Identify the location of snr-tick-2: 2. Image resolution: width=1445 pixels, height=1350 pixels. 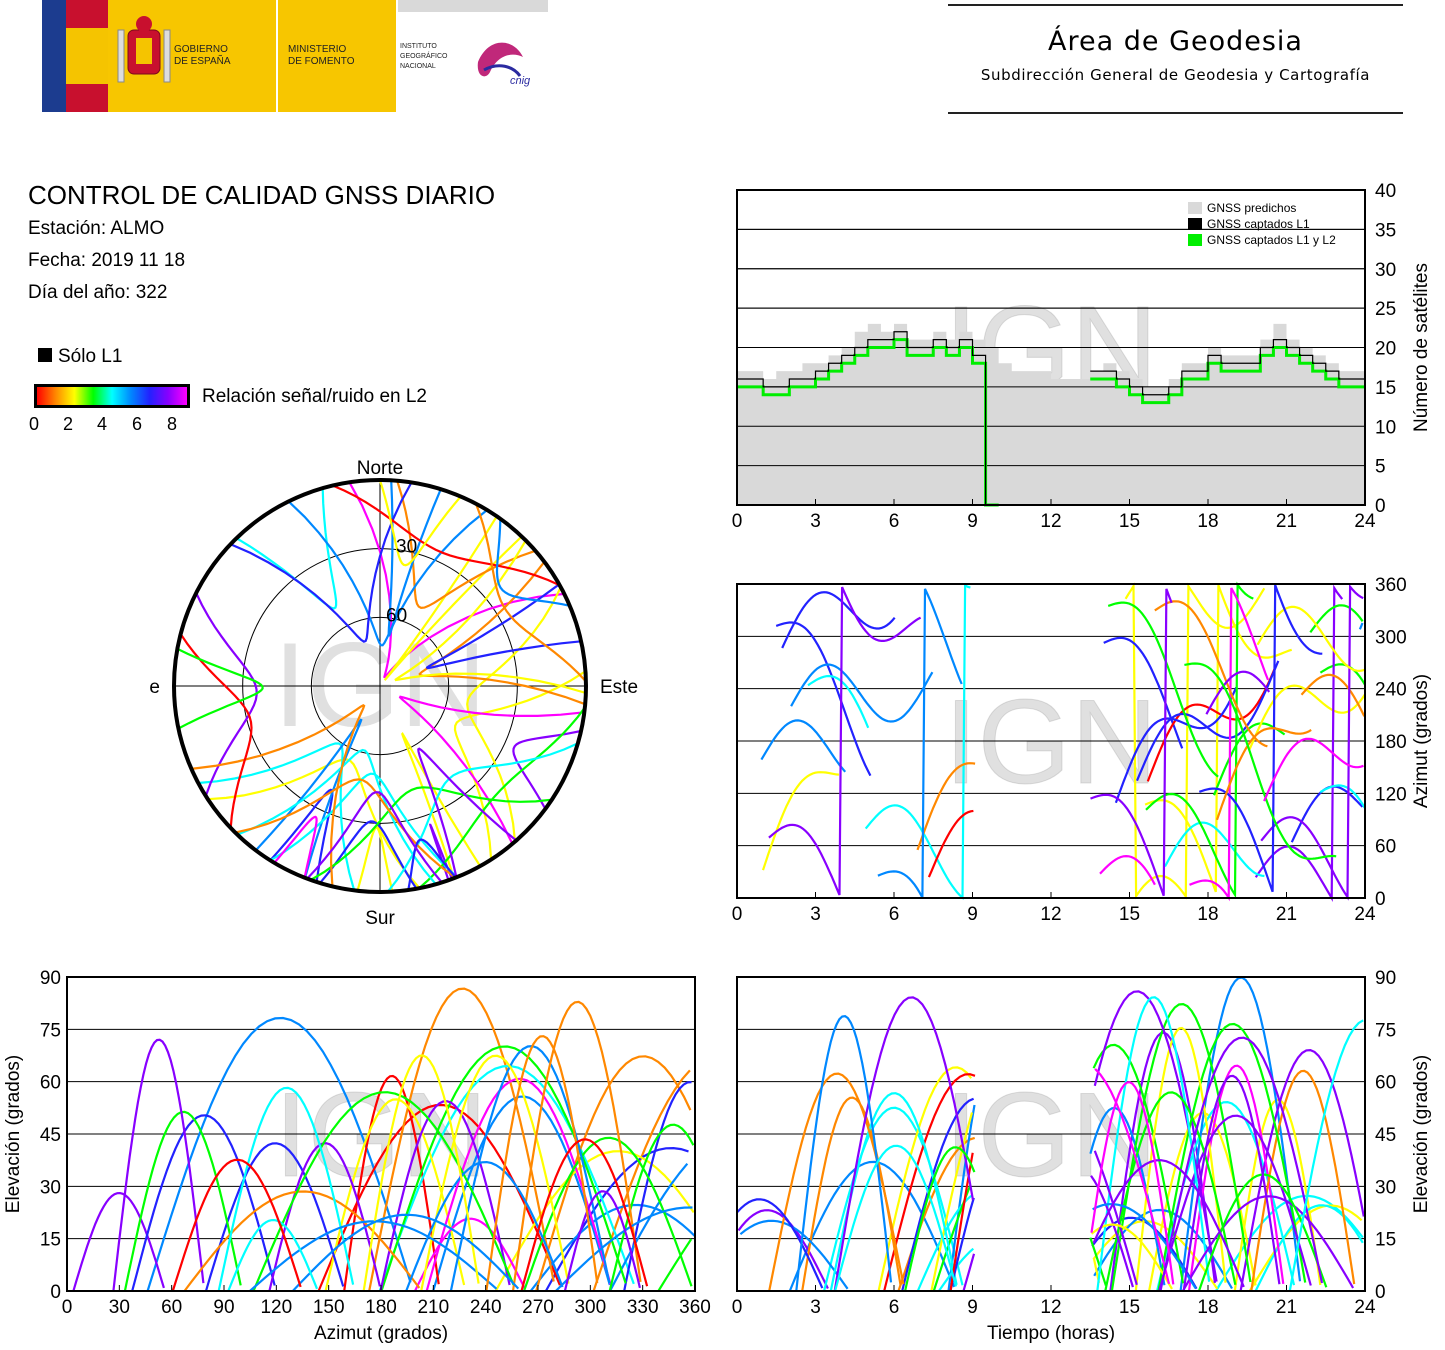
(68, 424).